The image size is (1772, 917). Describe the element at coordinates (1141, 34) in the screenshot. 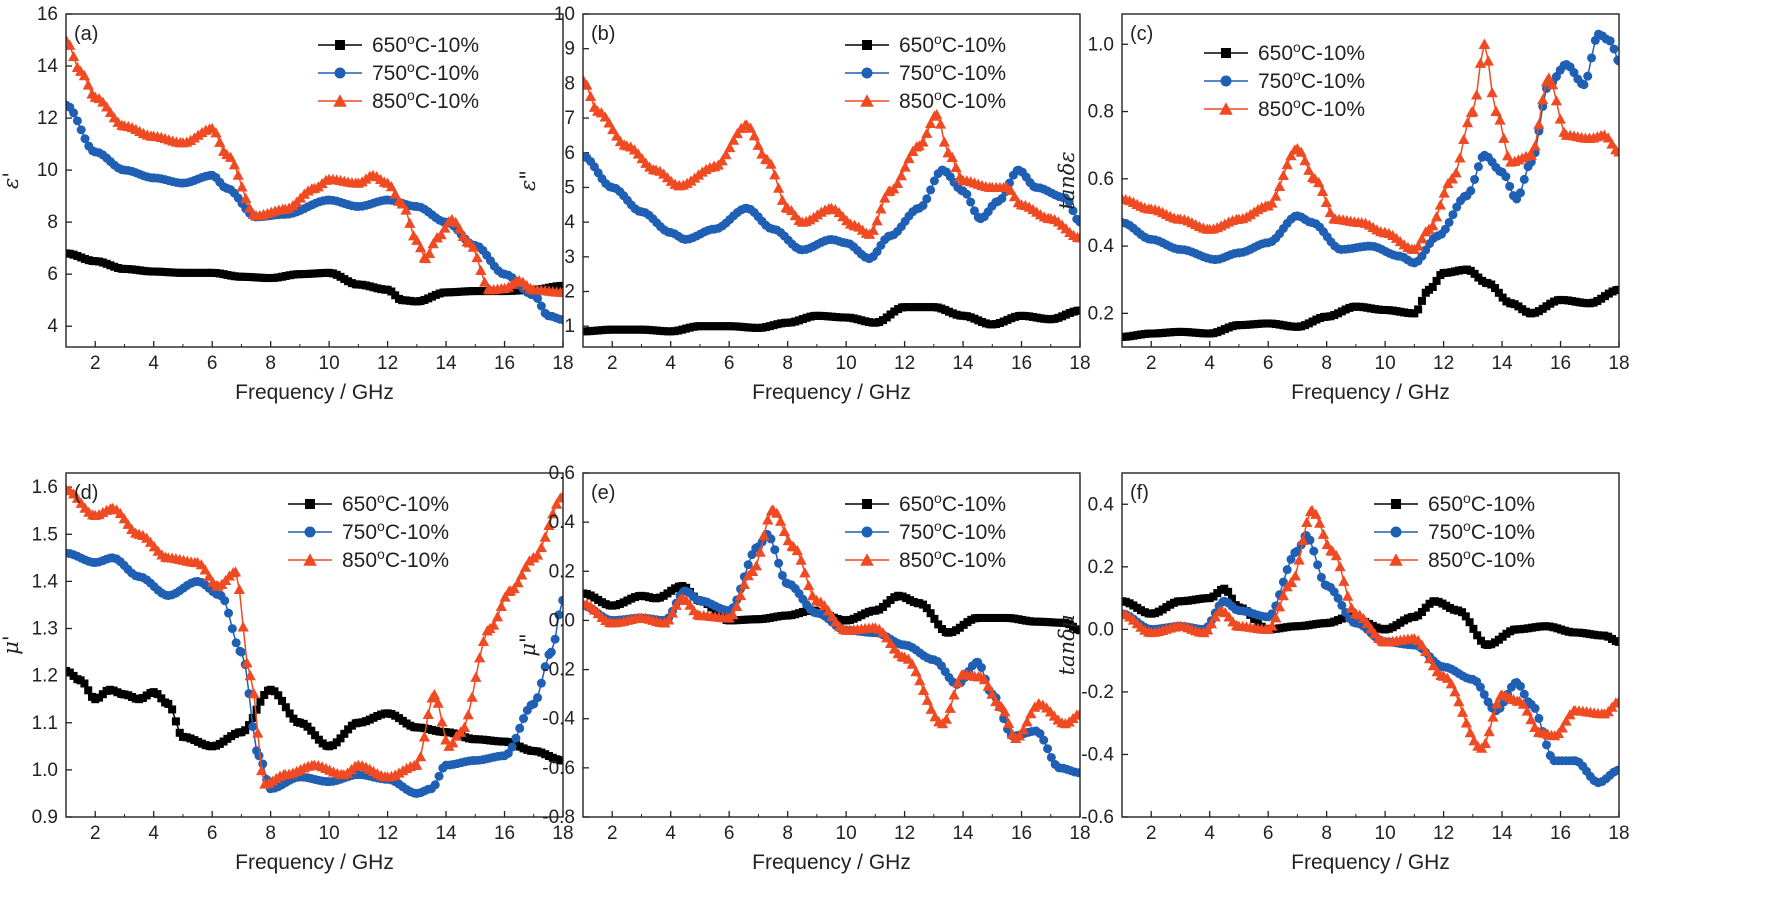

I see `panel-label: (c)` at that location.